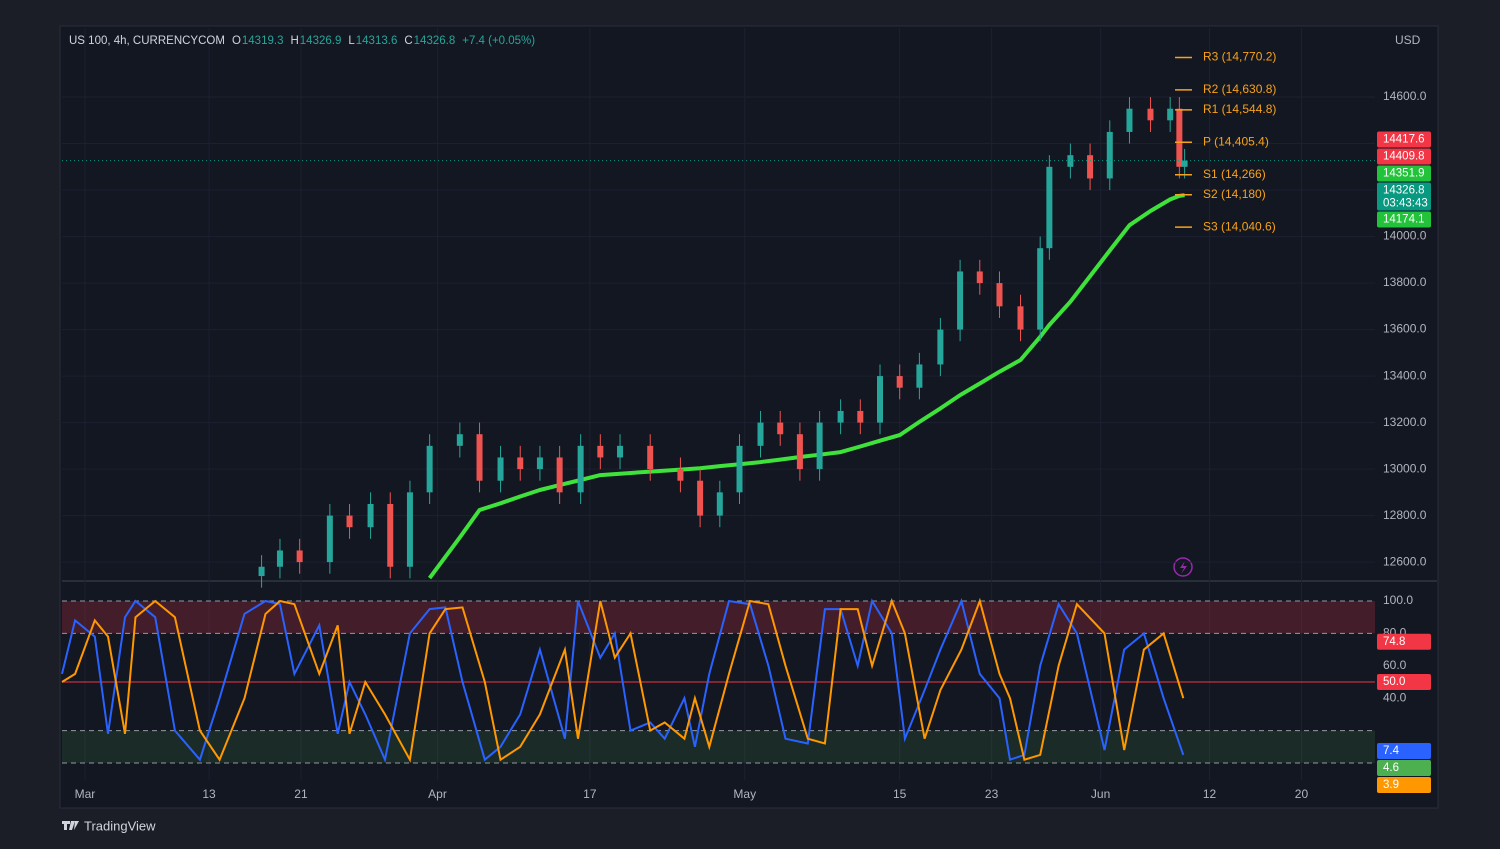 This screenshot has height=849, width=1500. I want to click on zone-oversold, so click(718, 746).